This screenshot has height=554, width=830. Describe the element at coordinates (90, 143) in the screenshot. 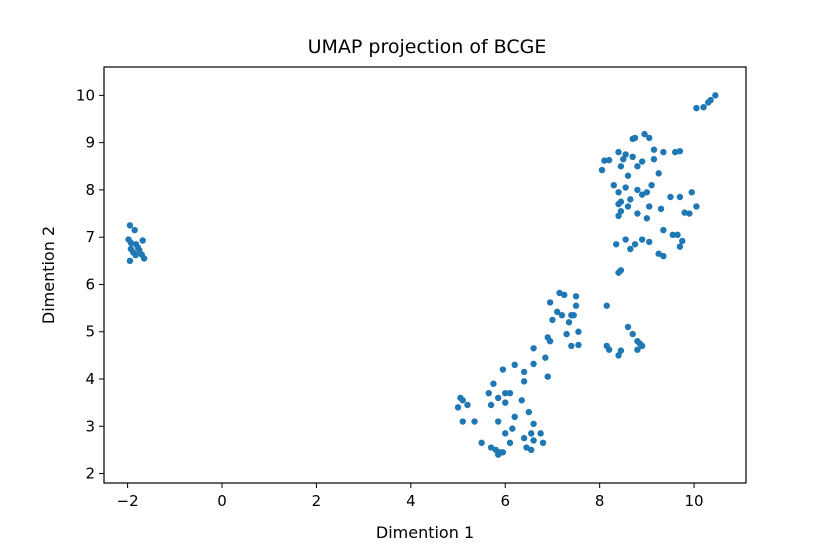

I see `y-tick-label: 9` at that location.